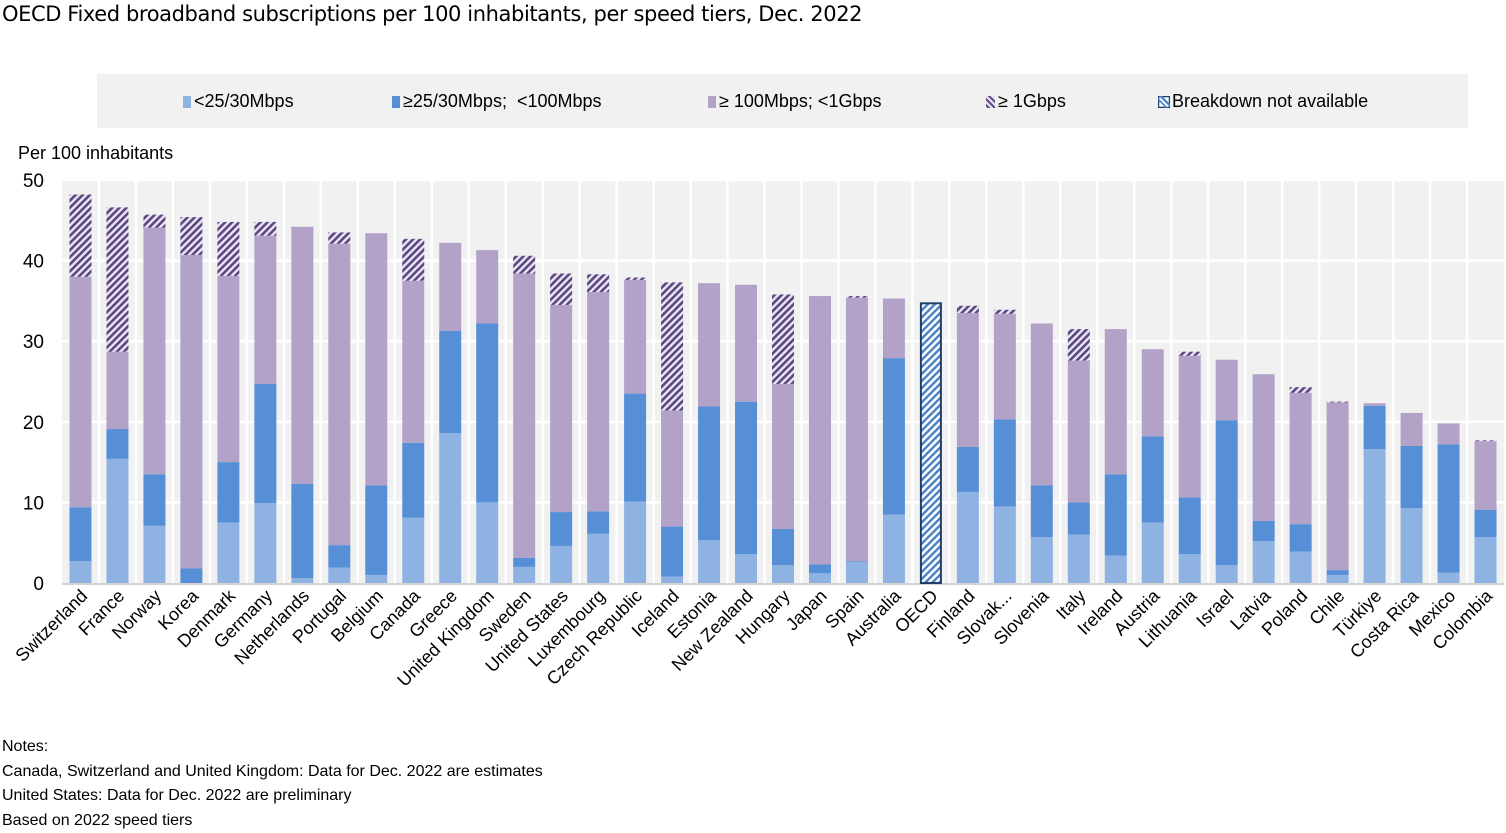 This screenshot has height=833, width=1506. I want to click on y-tick-label: 50, so click(33, 181).